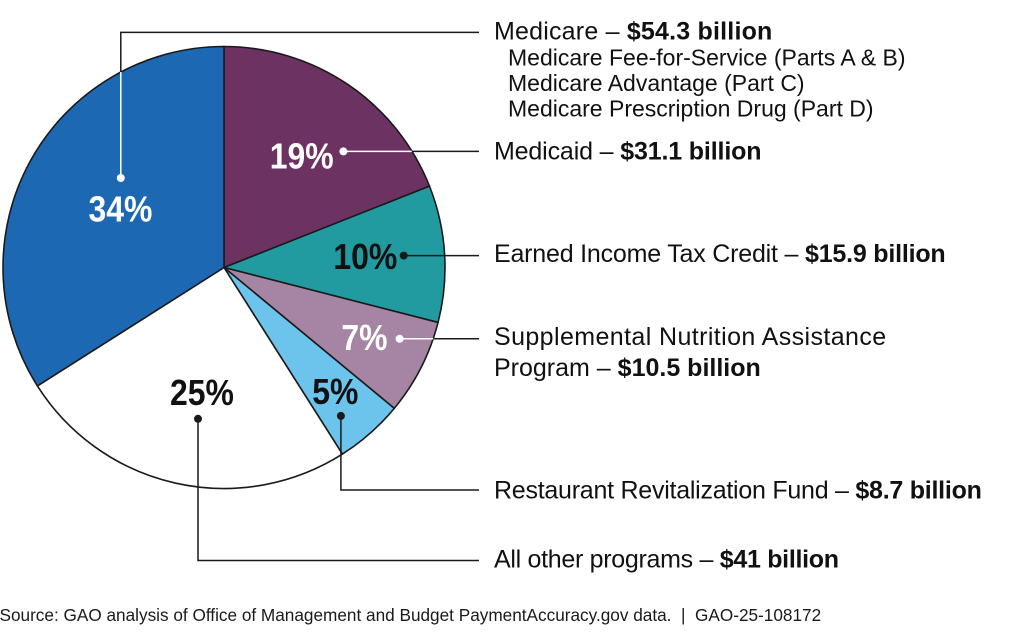  I want to click on svg-text: Medicaid – $31.1 billion, so click(627, 151).